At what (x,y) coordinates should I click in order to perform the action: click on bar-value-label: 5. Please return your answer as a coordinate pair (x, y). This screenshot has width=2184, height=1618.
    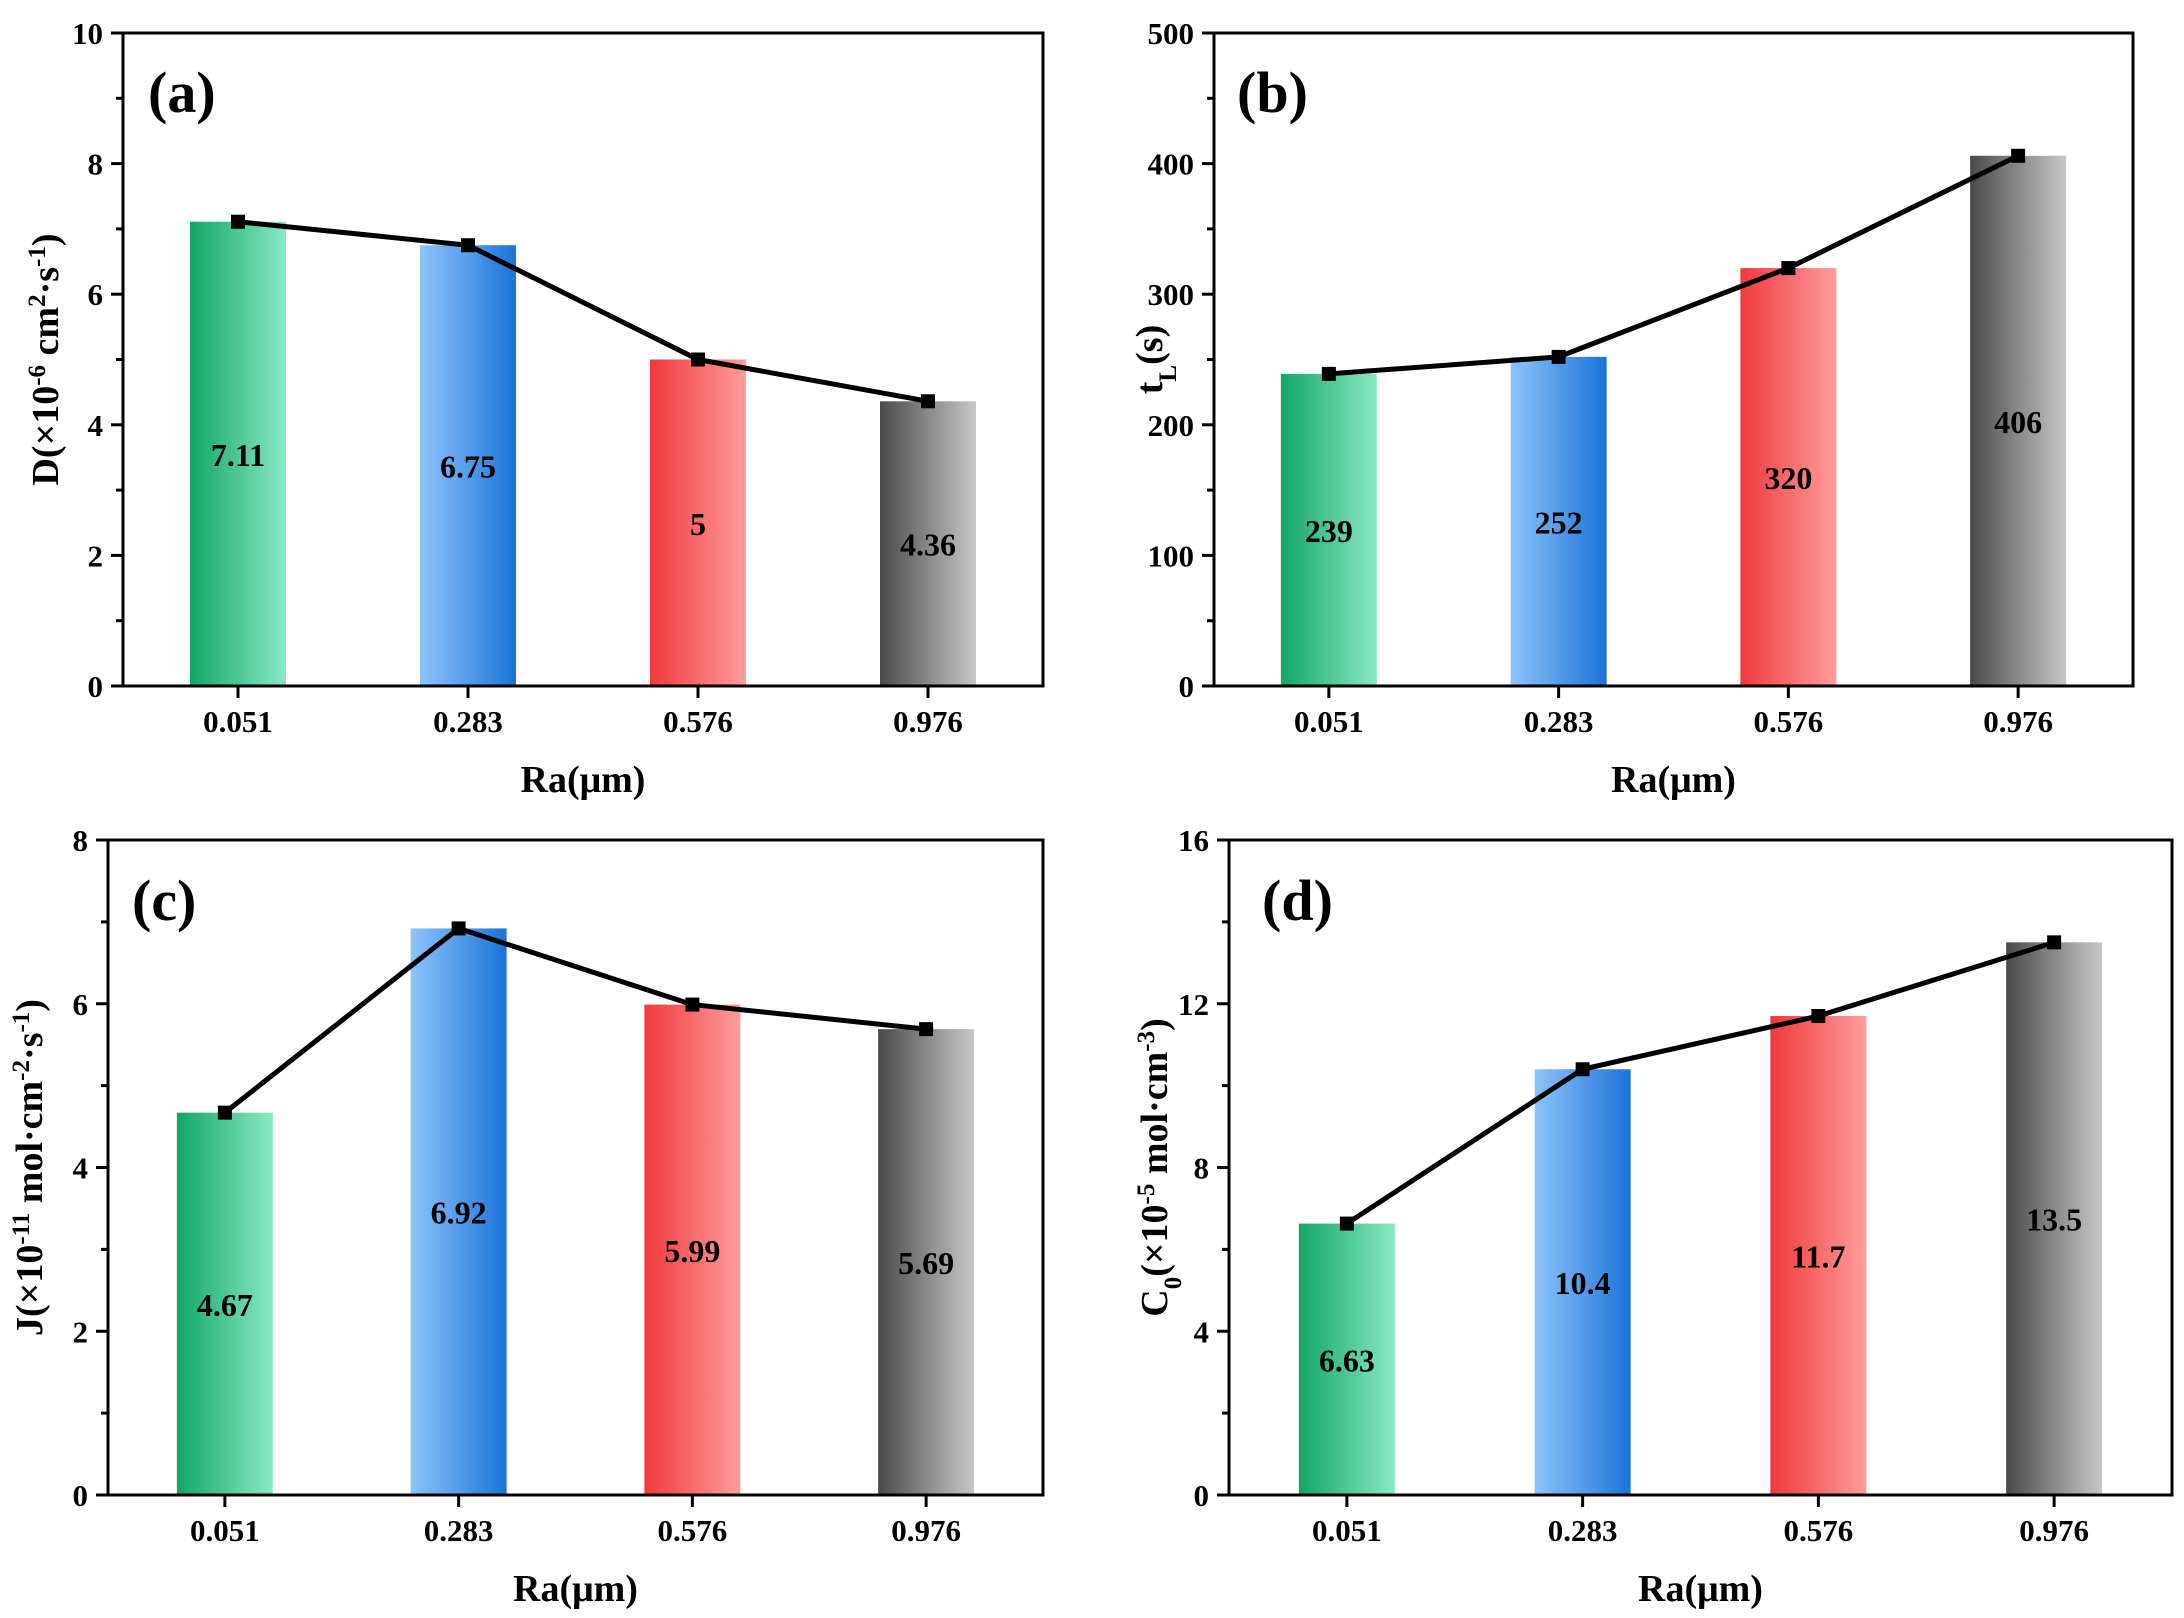
    Looking at the image, I should click on (698, 524).